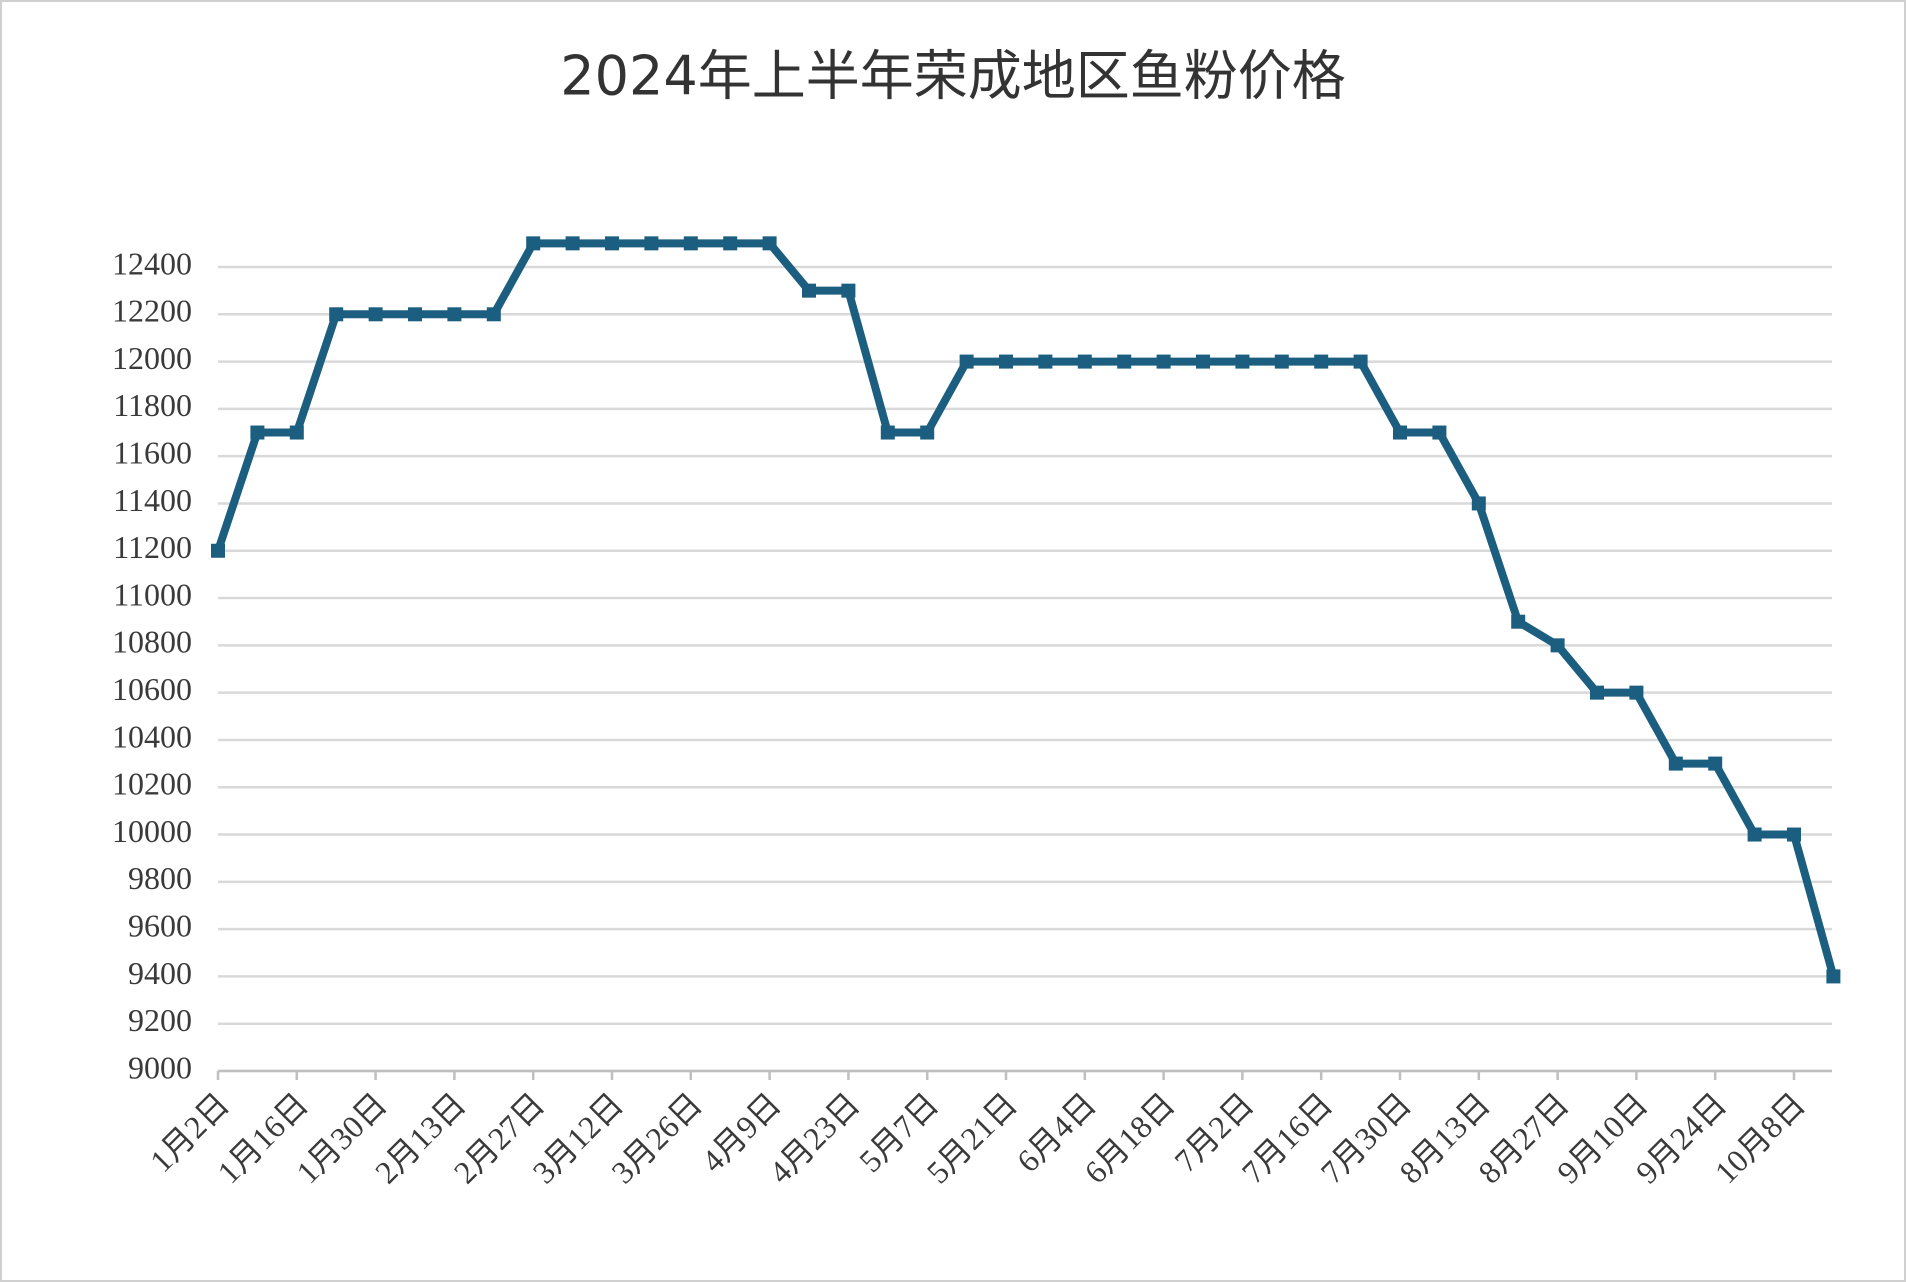 The width and height of the screenshot is (1906, 1282). What do you see at coordinates (152, 736) in the screenshot?
I see `y-tick-label: 10400` at bounding box center [152, 736].